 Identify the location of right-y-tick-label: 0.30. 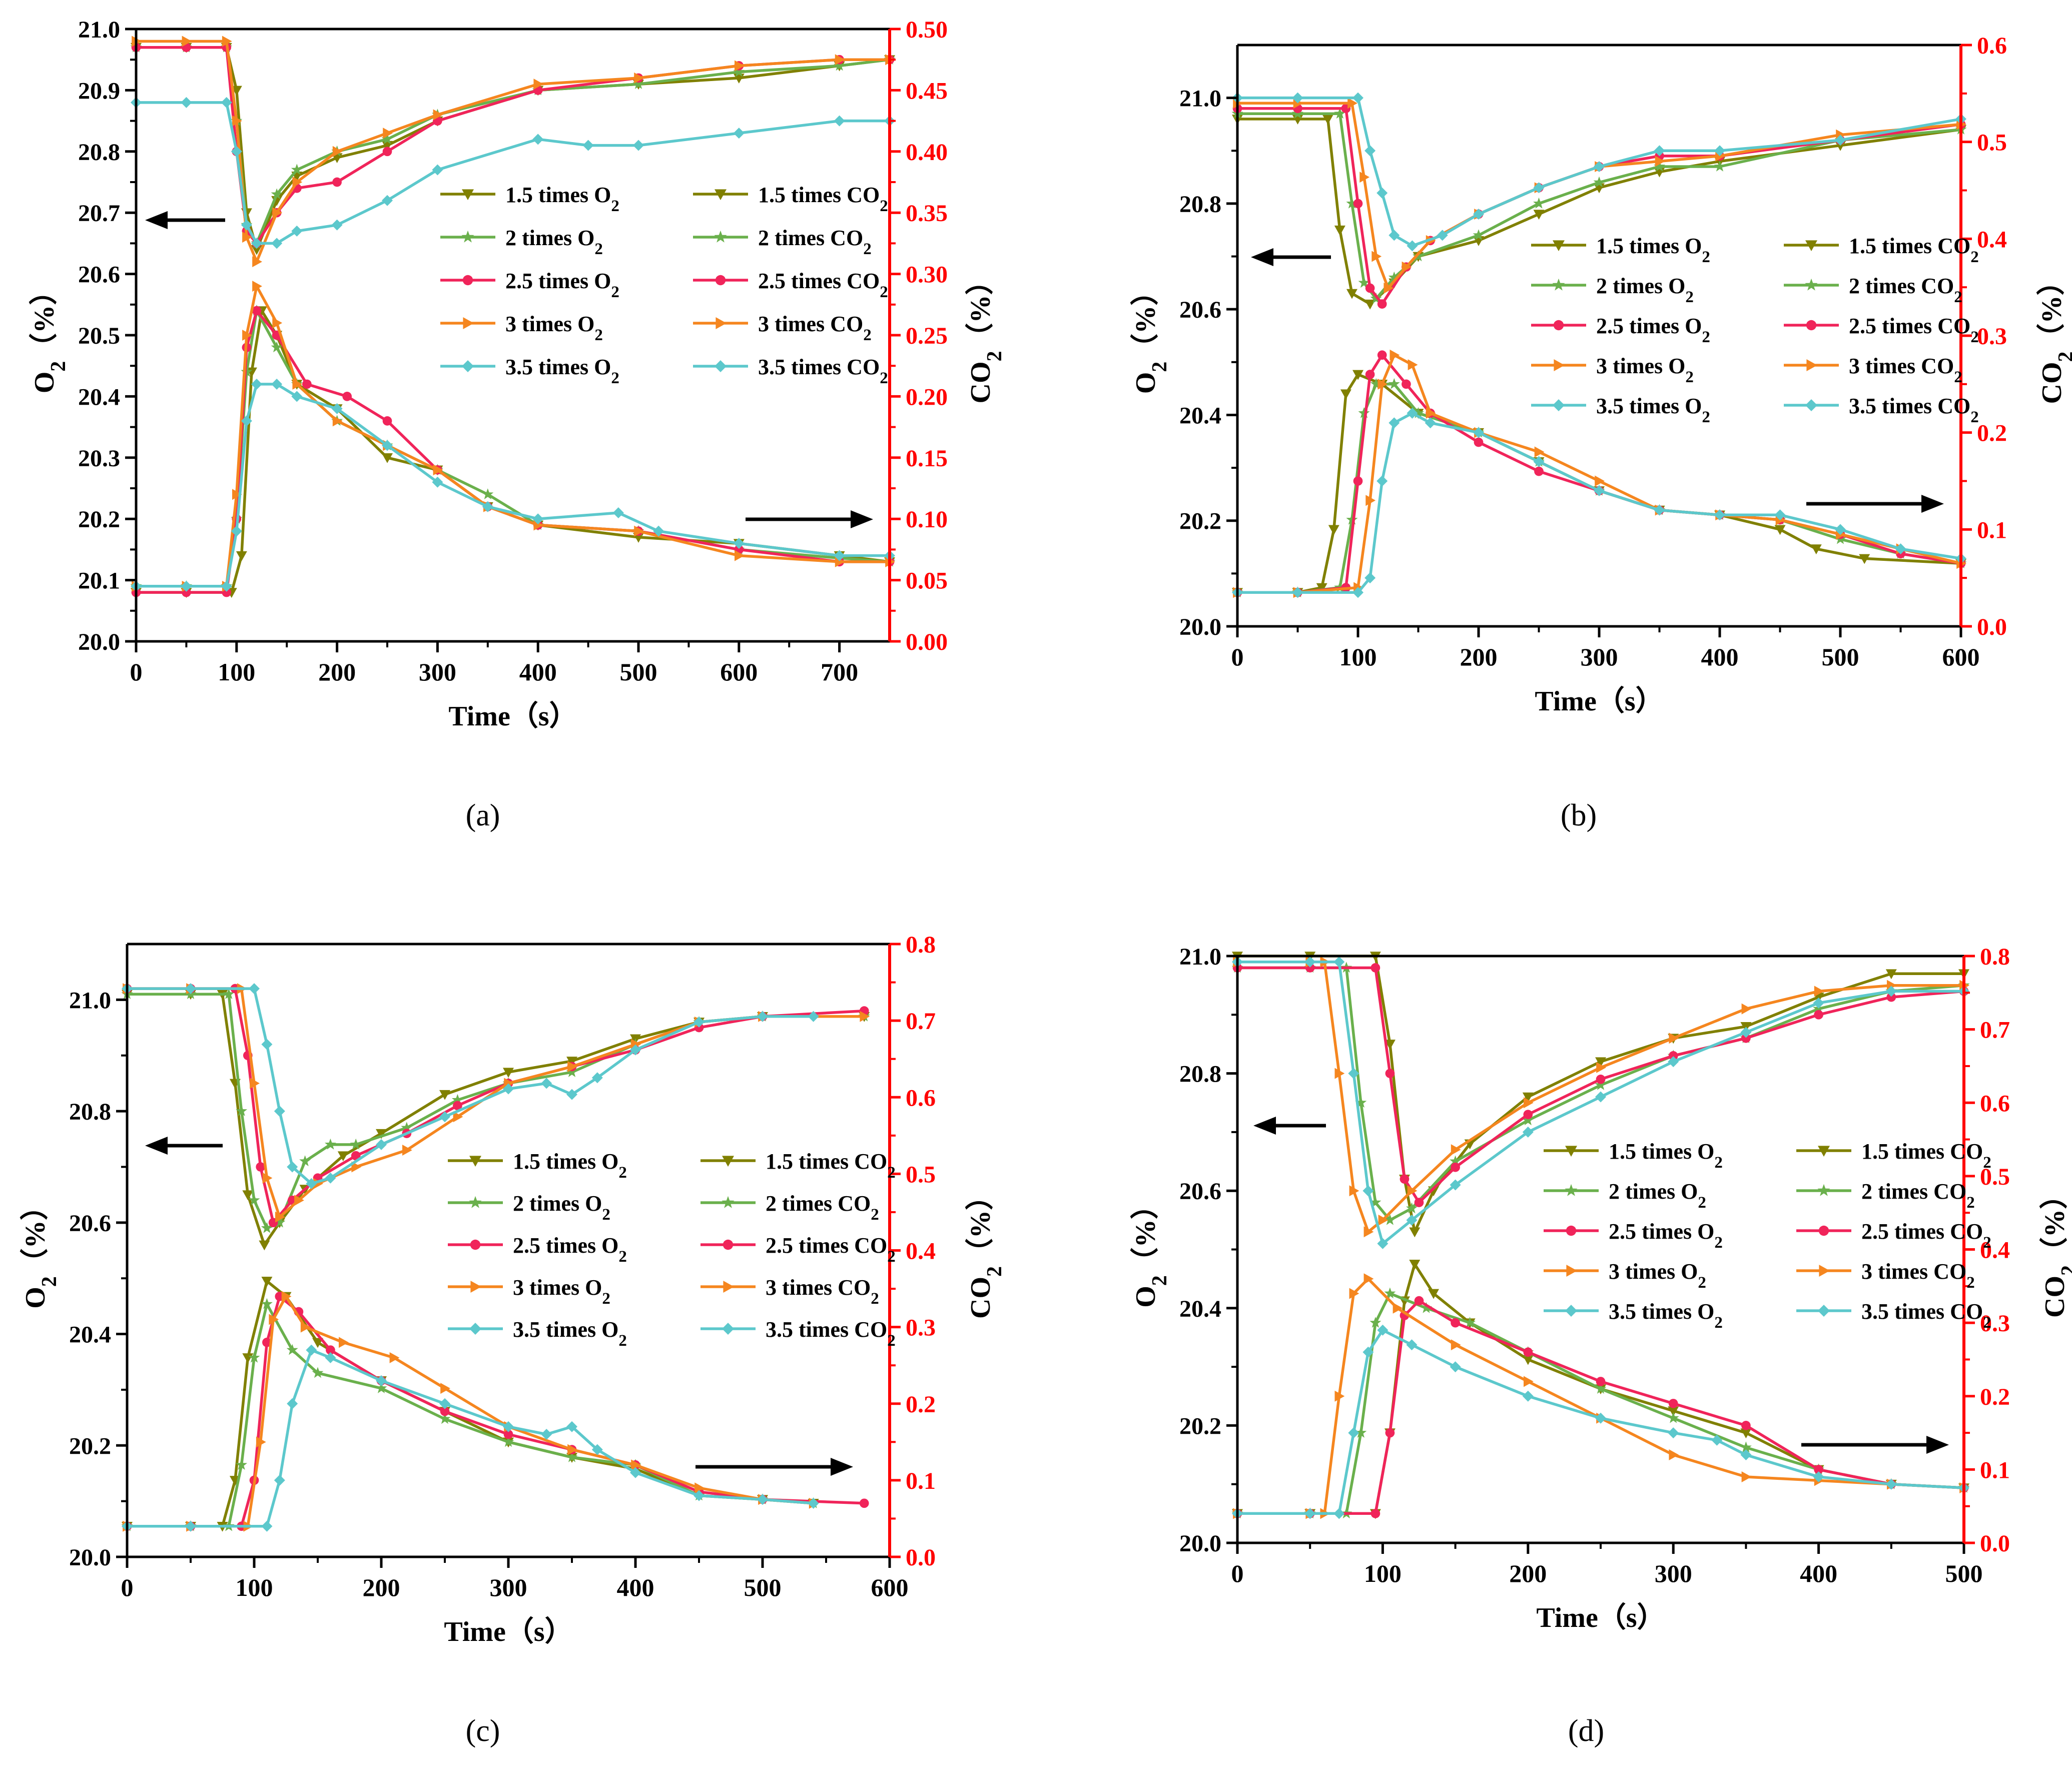
(927, 275).